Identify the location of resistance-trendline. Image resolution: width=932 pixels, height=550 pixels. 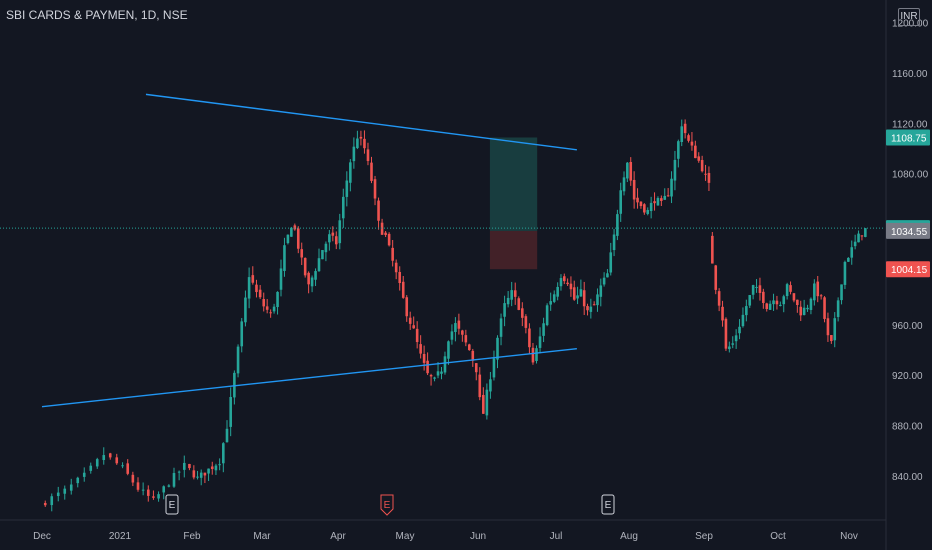
(361, 122).